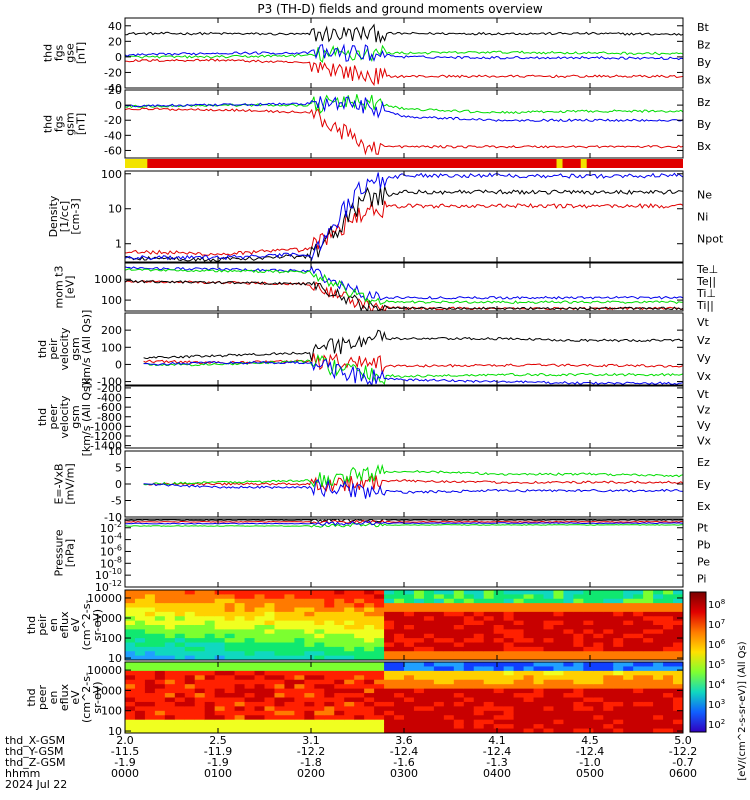 Image resolution: width=750 pixels, height=800 pixels. Describe the element at coordinates (716, 704) in the screenshot. I see `colorbar-tick-label: 103` at that location.